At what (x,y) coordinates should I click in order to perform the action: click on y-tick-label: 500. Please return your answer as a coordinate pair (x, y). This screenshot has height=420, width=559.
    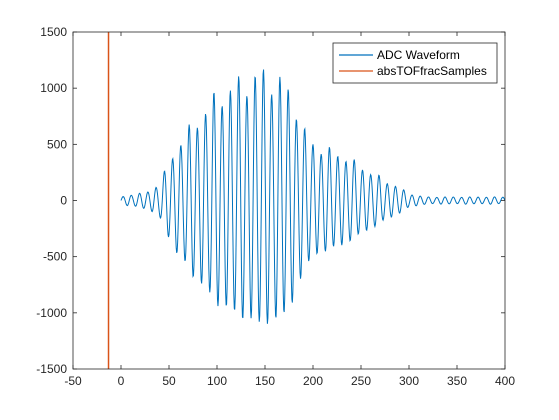
    Looking at the image, I should click on (57, 144).